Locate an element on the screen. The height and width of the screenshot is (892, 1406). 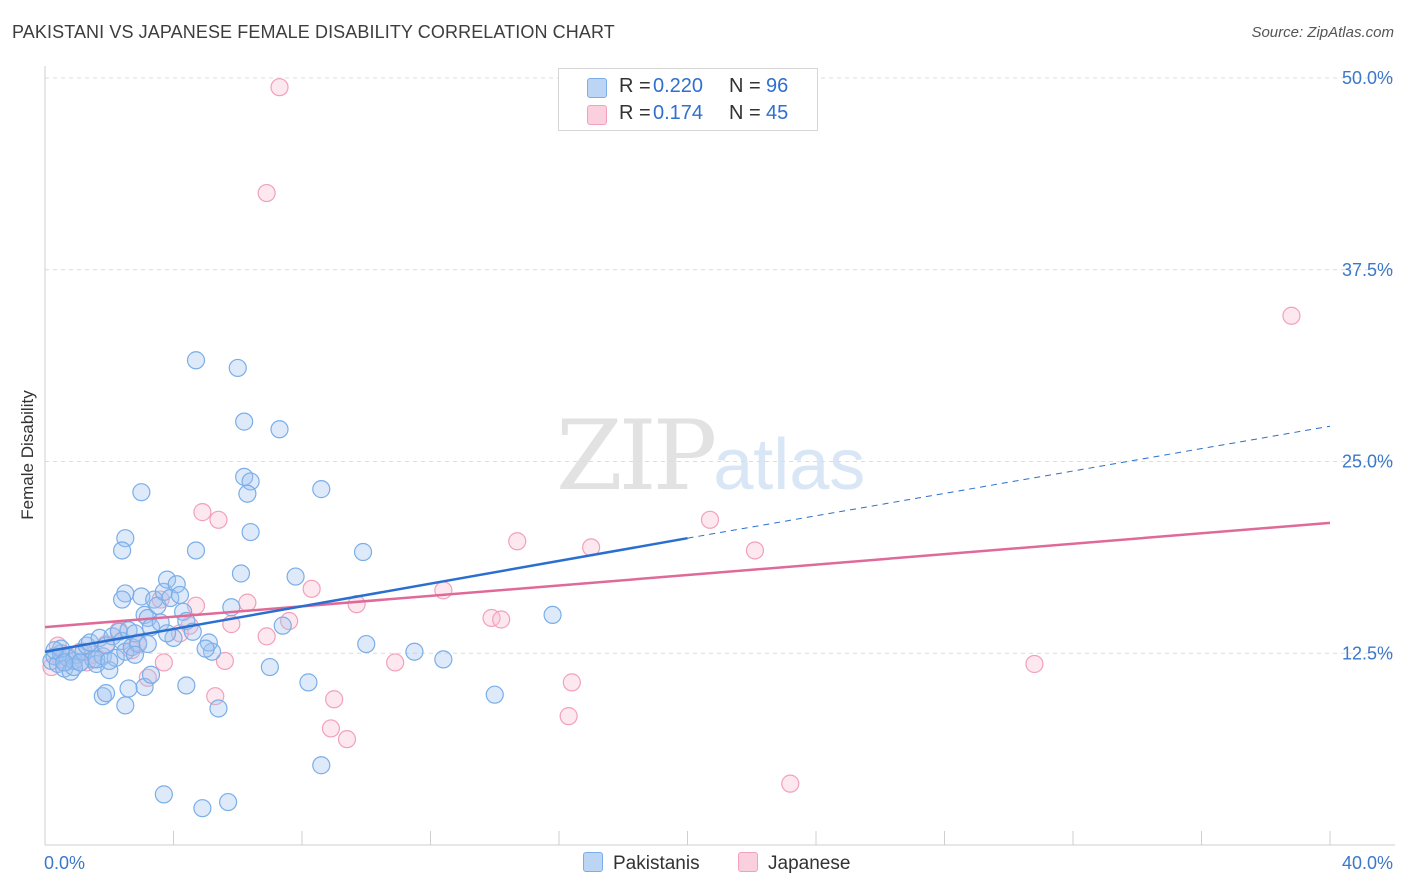
pakistani-trend-line is located at coordinates (366, 594).